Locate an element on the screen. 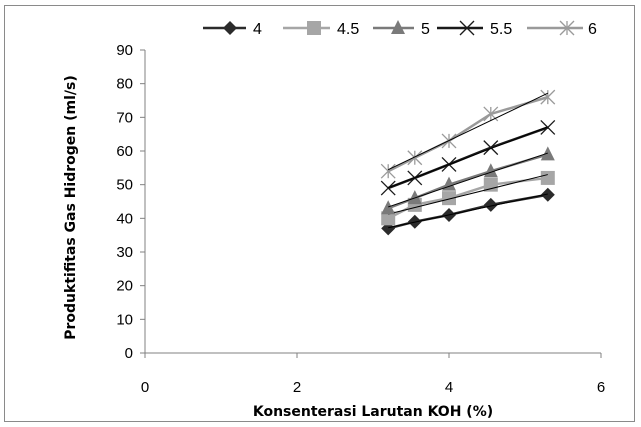 This screenshot has width=641, height=427. y-tick-label: 80 is located at coordinates (124, 84).